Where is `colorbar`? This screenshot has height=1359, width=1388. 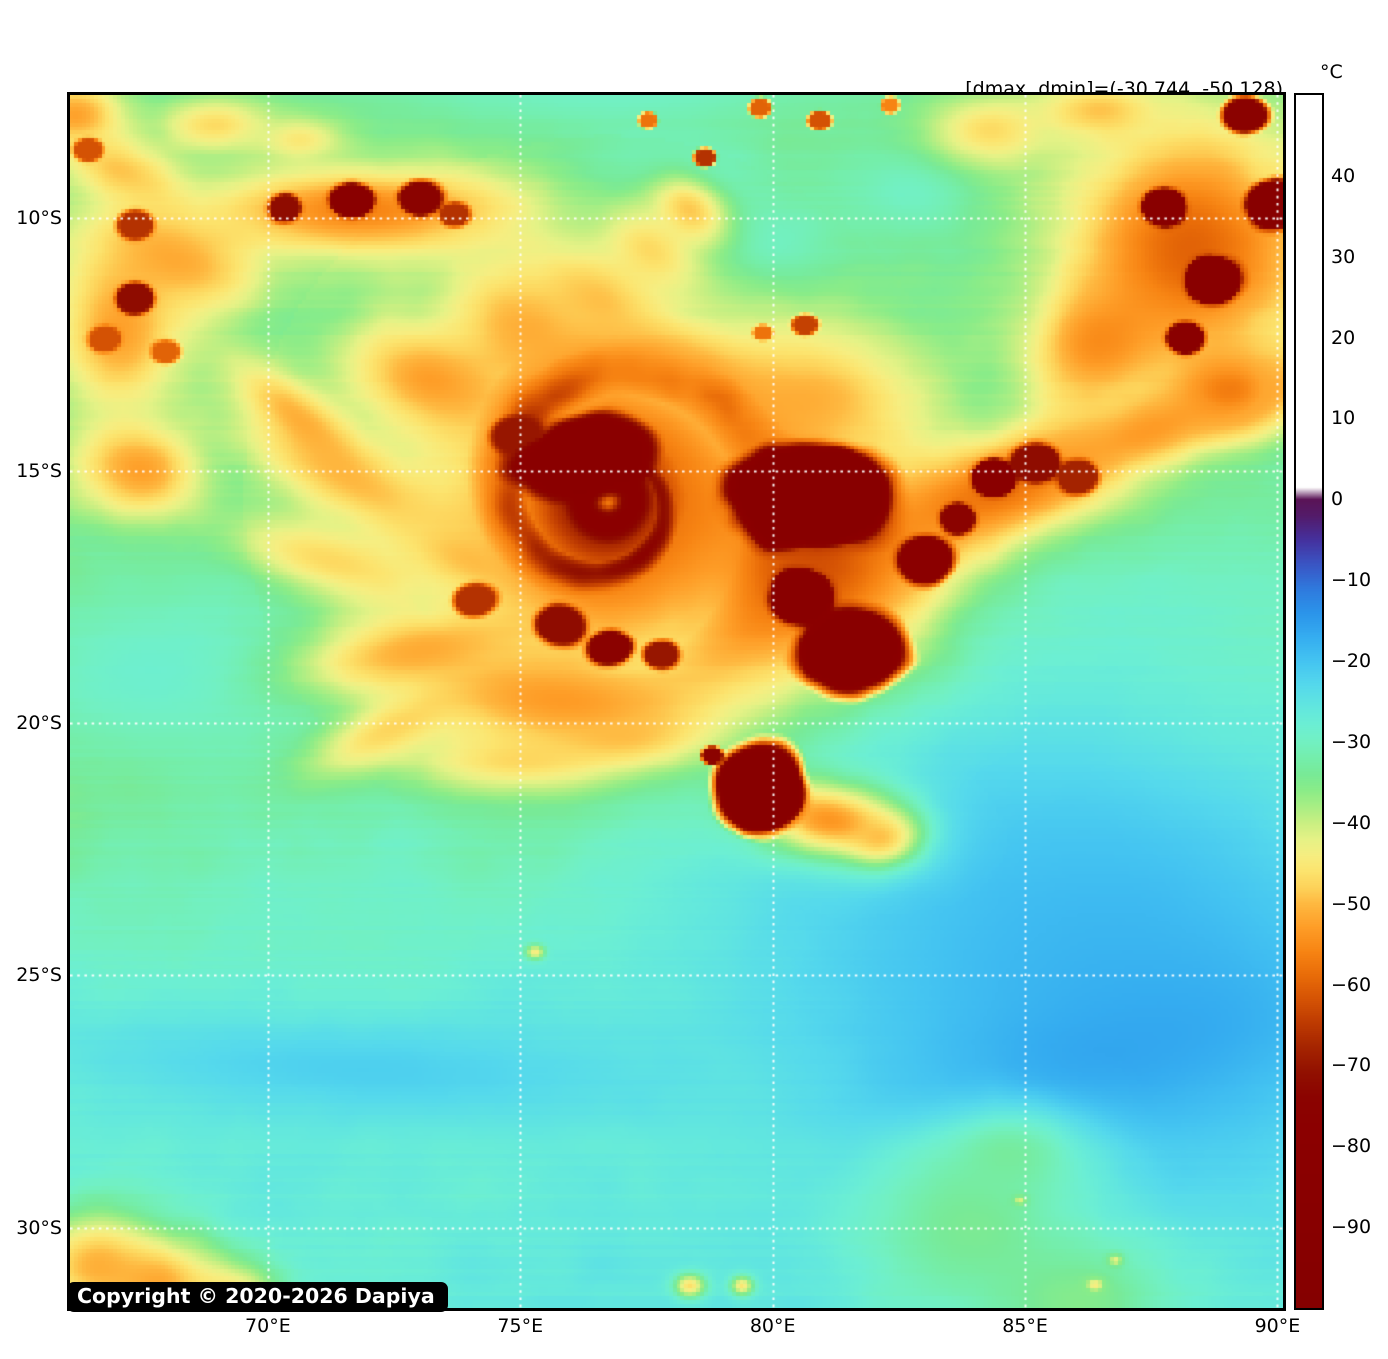 colorbar is located at coordinates (1309, 701).